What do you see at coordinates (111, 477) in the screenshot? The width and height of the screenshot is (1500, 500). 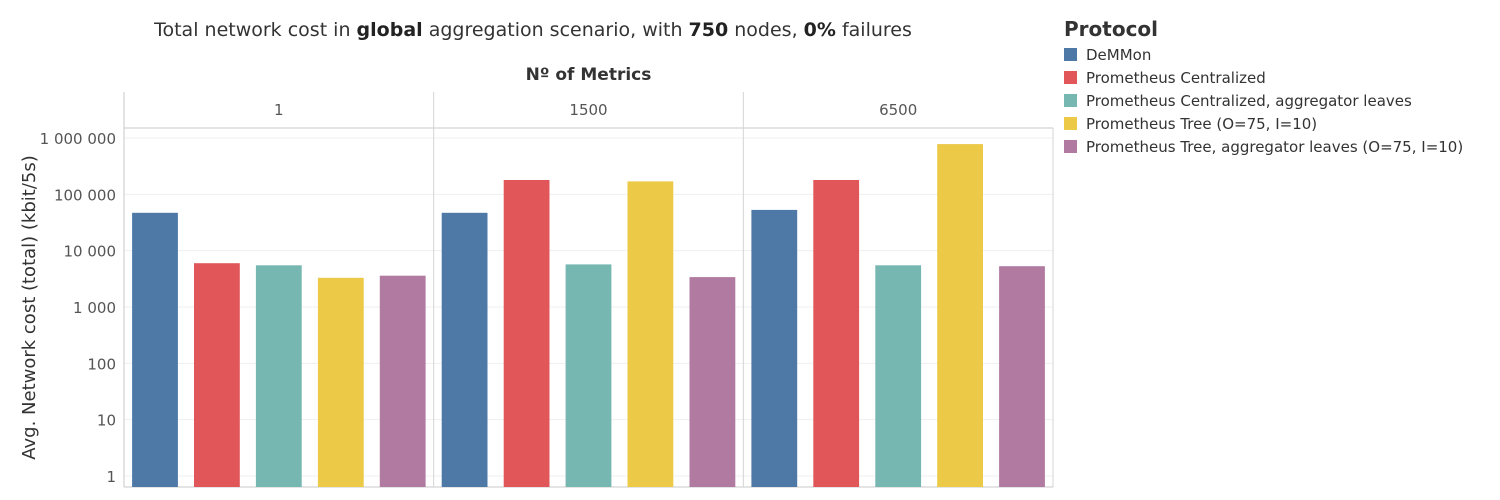 I see `y-tick-label: 1` at bounding box center [111, 477].